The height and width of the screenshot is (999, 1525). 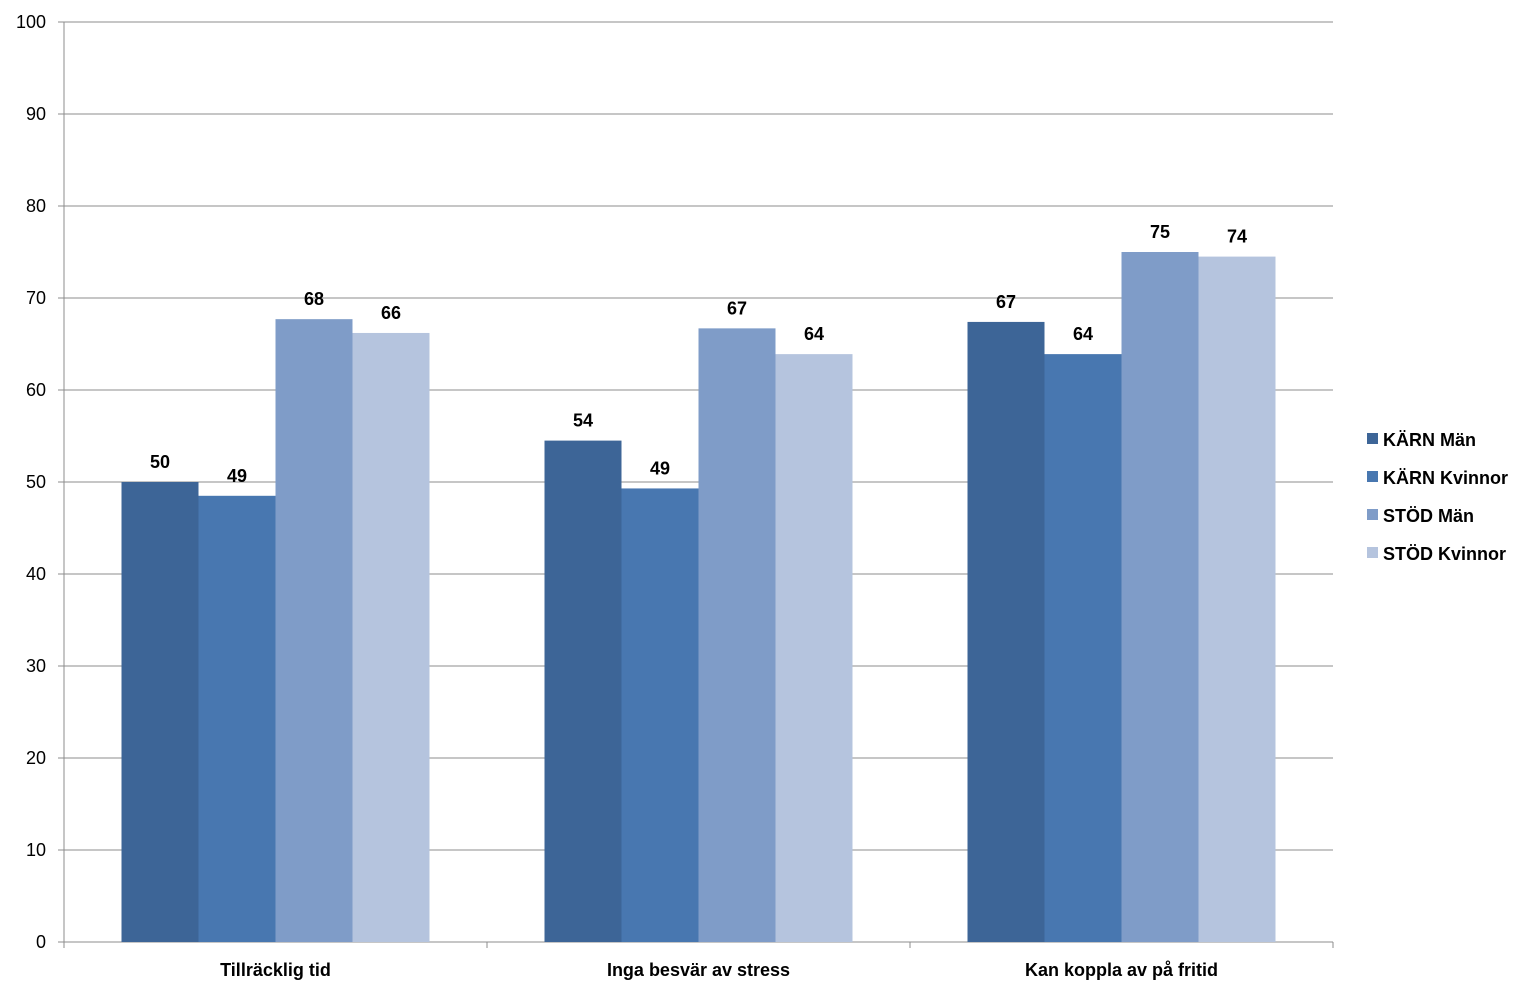 I want to click on x-category-label: Kan koppla av på fritid, so click(x=1121, y=970).